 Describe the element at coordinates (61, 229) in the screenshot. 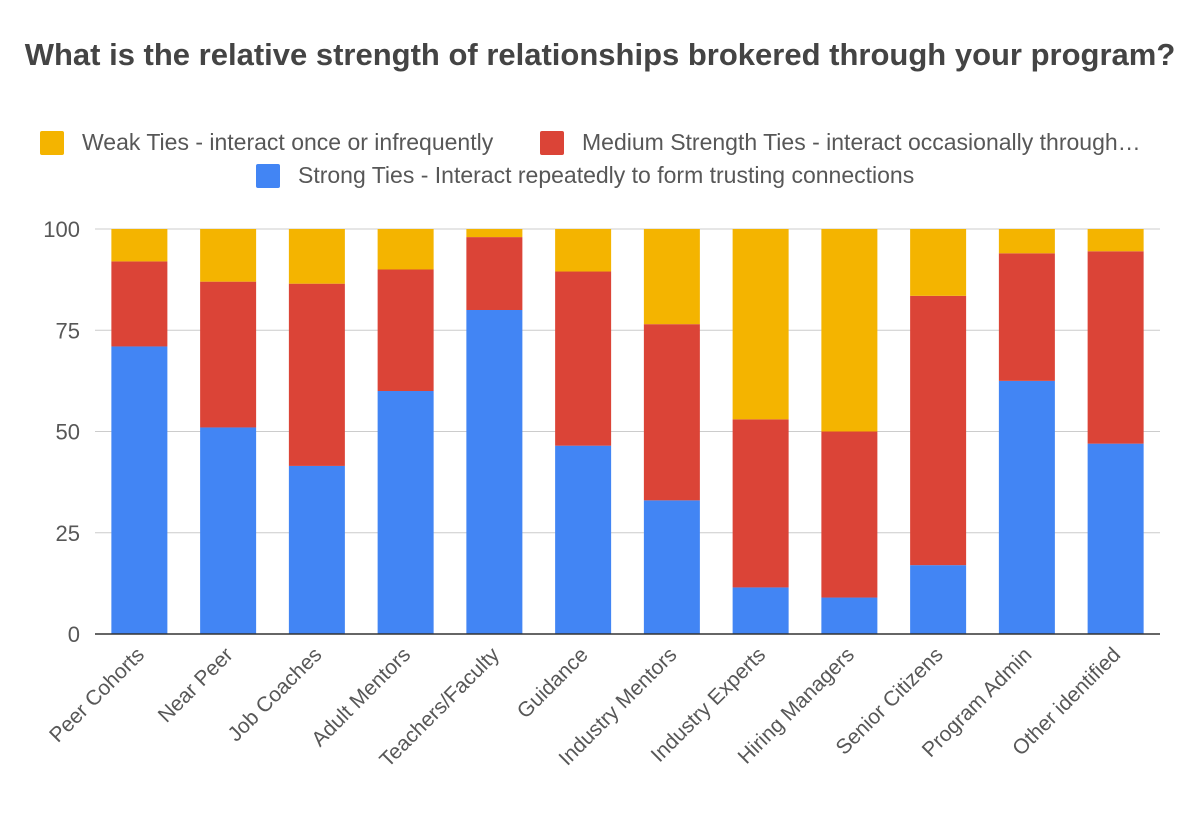

I see `y-tick-label: 100` at that location.